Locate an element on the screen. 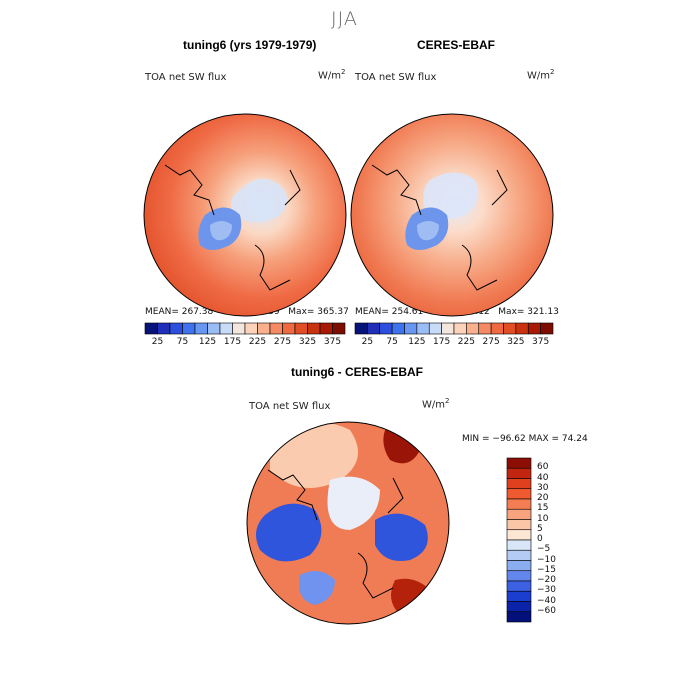  panel2-max: Max= 321.13 is located at coordinates (528, 312).